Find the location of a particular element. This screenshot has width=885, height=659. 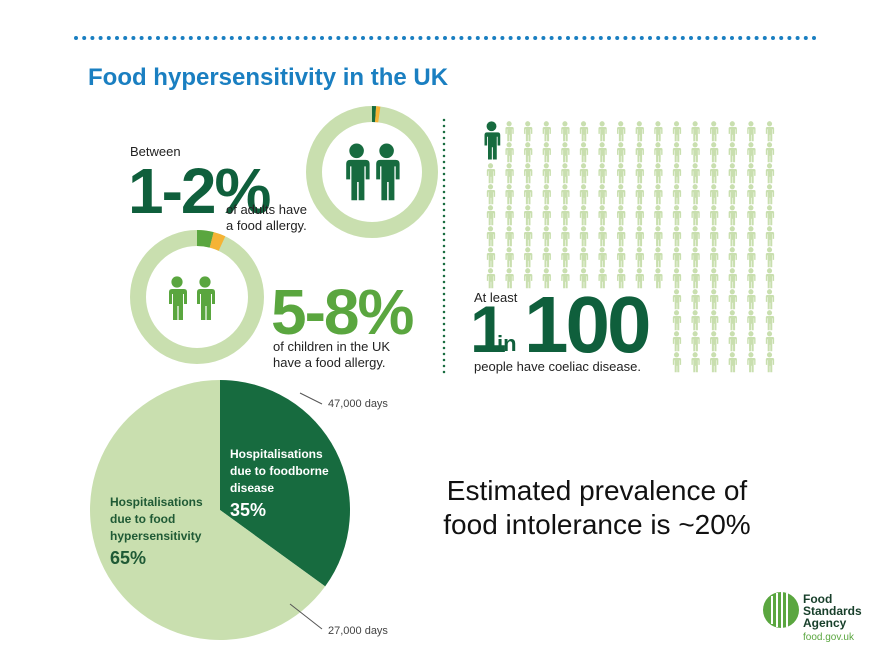

callout-label: 27,000 days is located at coordinates (358, 631).